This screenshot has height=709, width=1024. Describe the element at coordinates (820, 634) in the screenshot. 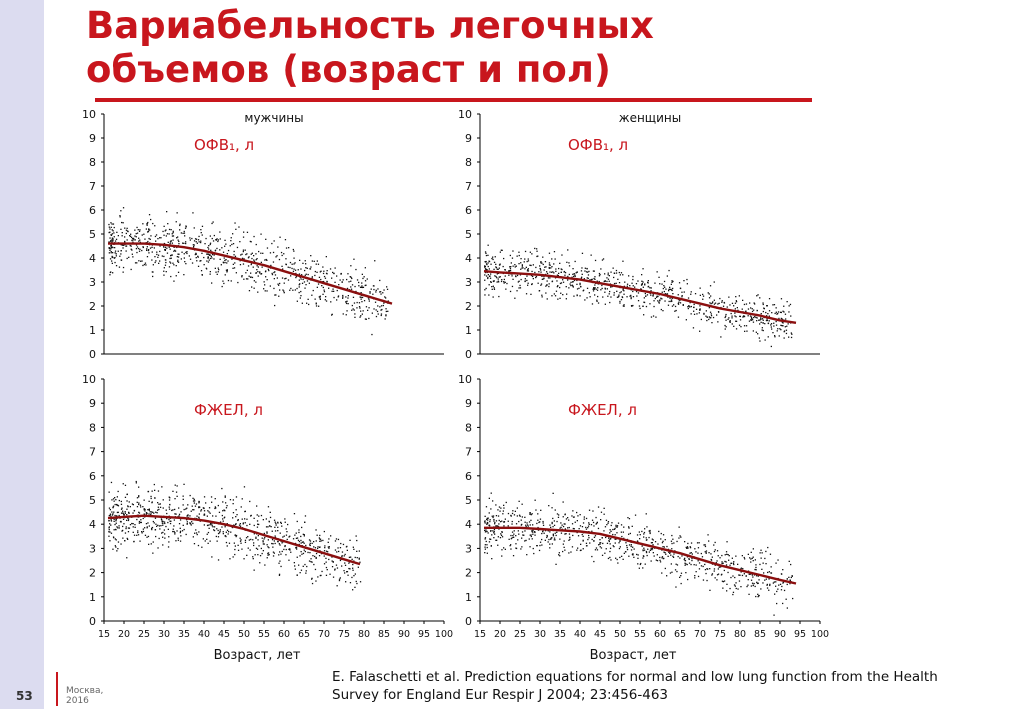

I see `x-tick-label: 100` at that location.